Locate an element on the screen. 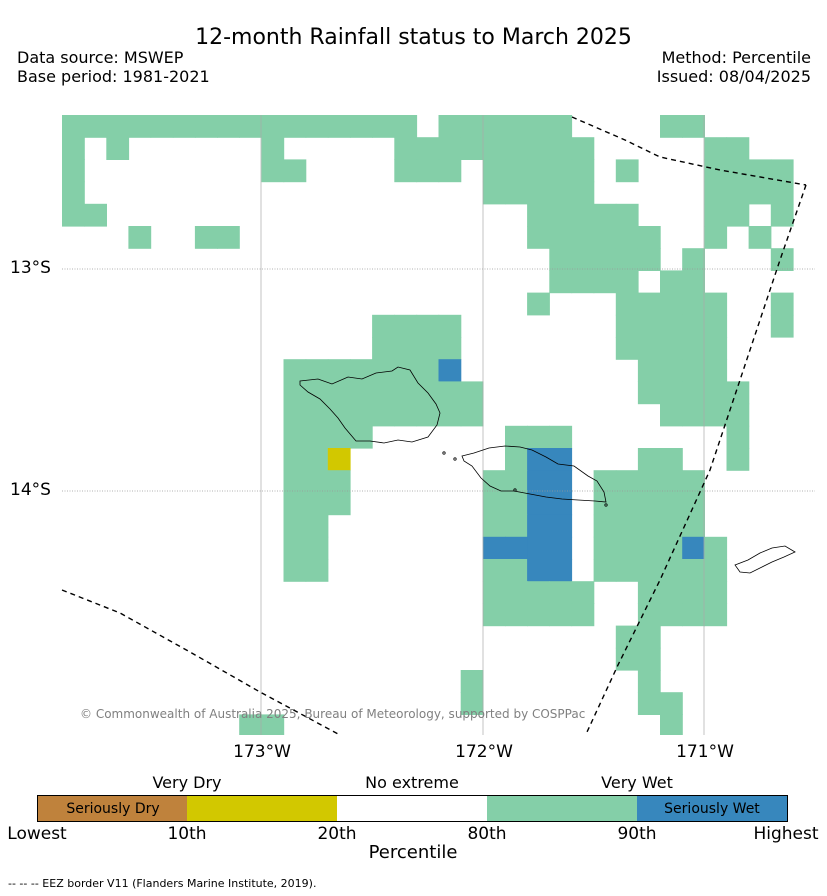 The width and height of the screenshot is (827, 896). method-block: Method: Percentile Issued: 08/04/2025 is located at coordinates (734, 67).